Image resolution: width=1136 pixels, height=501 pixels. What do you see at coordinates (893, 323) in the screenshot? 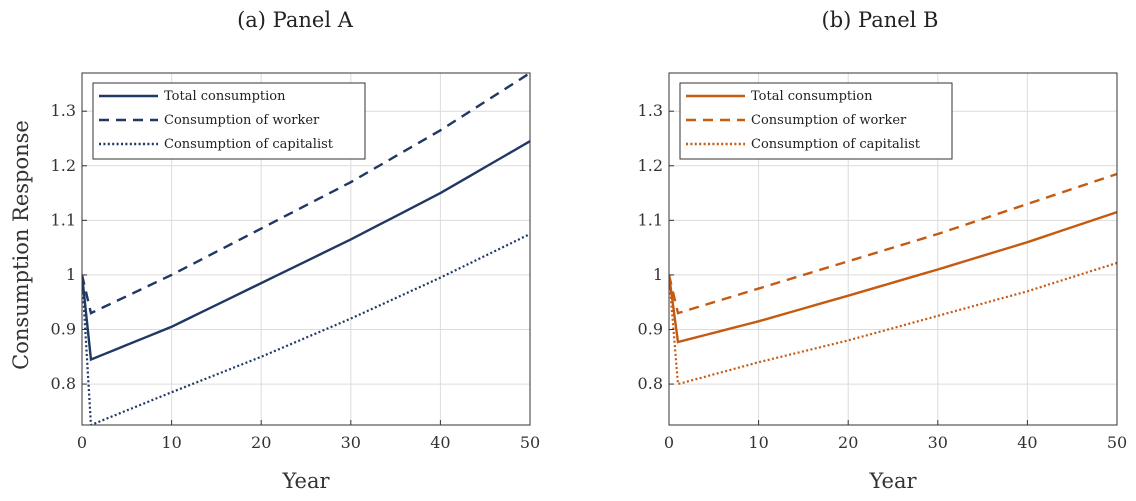
I see `series-line-dotted` at bounding box center [893, 323].